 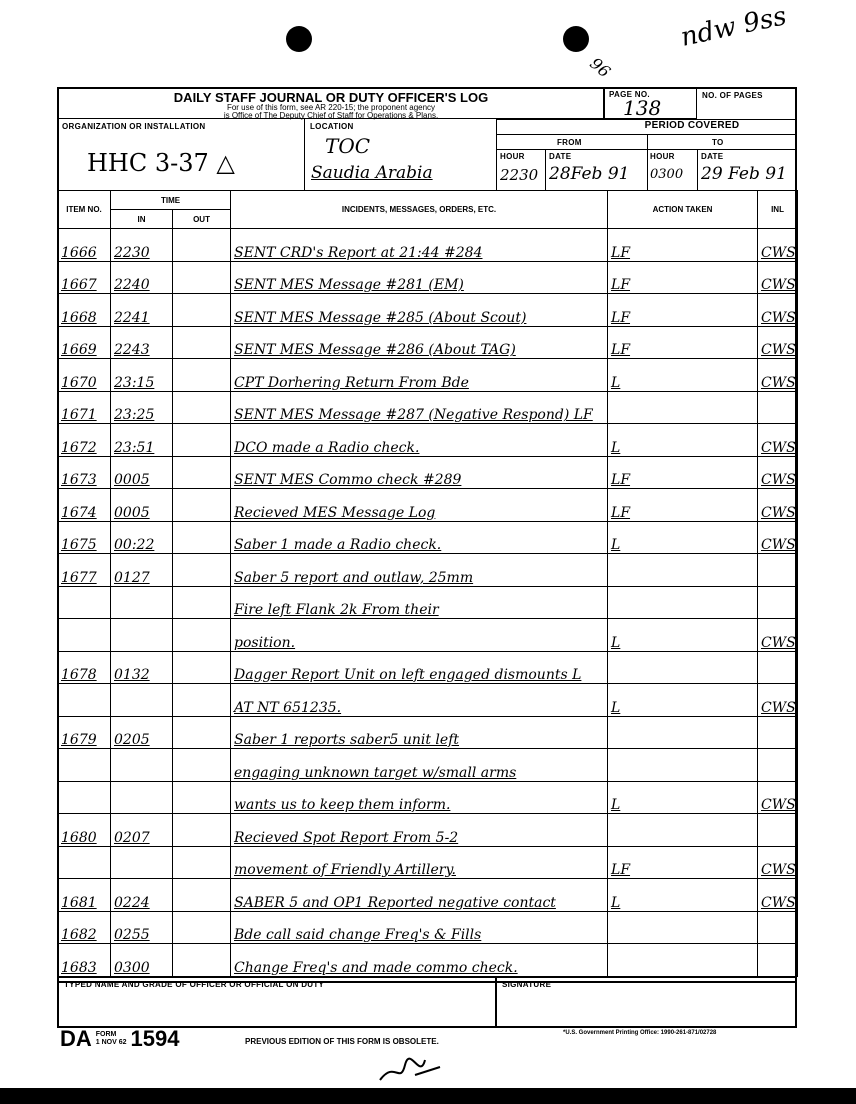 I want to click on item-no: 1680, so click(x=84, y=830).